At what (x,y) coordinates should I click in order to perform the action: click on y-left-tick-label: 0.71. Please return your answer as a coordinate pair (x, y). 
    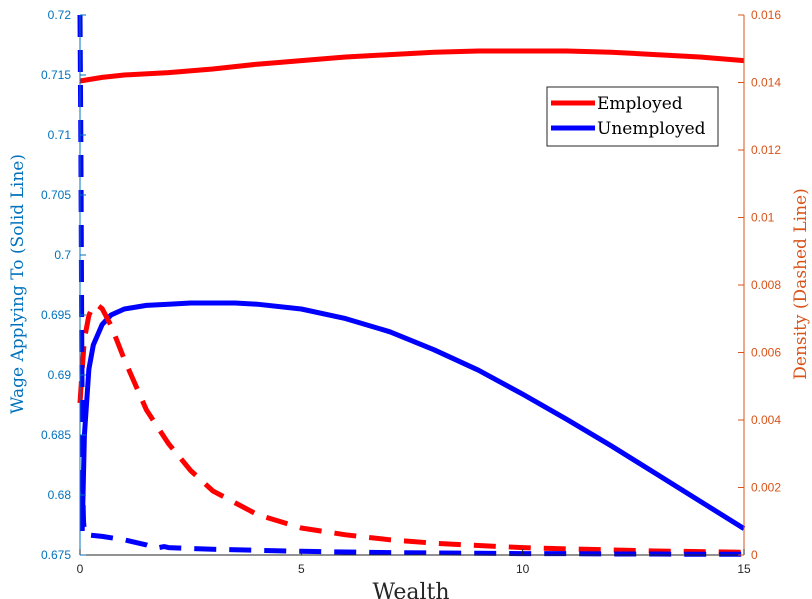
    Looking at the image, I should click on (60, 135).